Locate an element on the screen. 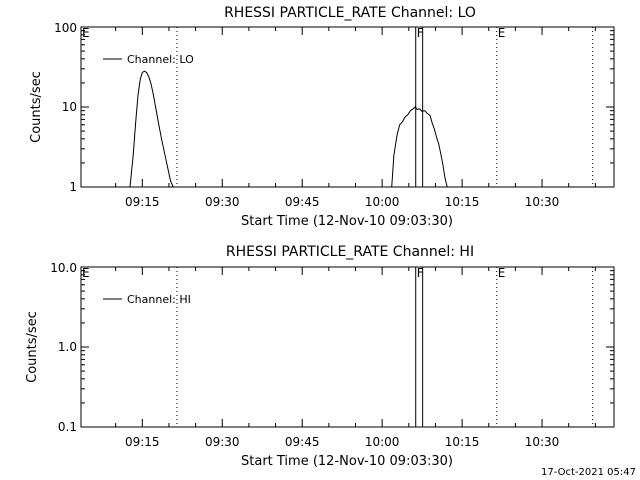 The height and width of the screenshot is (480, 640). panel-lo-x-tick-label: 09:15 is located at coordinates (142, 202).